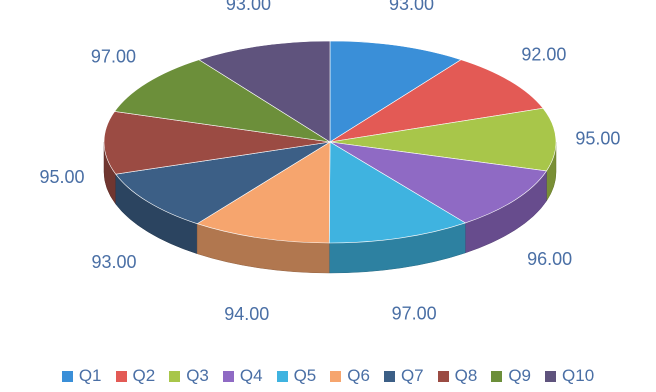 The width and height of the screenshot is (656, 392). Describe the element at coordinates (358, 375) in the screenshot. I see `legend-label: Q6` at that location.